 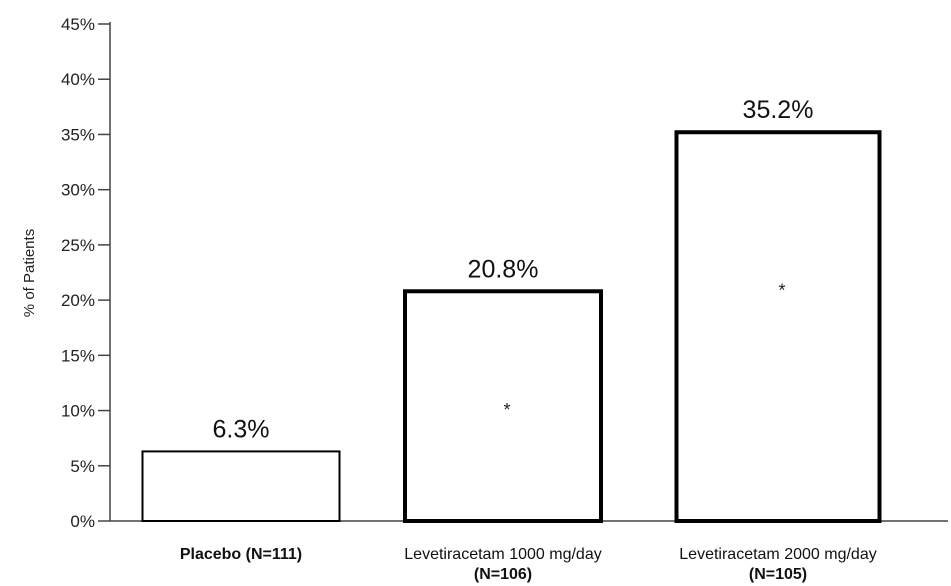 What do you see at coordinates (644, 351) in the screenshot?
I see `significance-markers: **` at bounding box center [644, 351].